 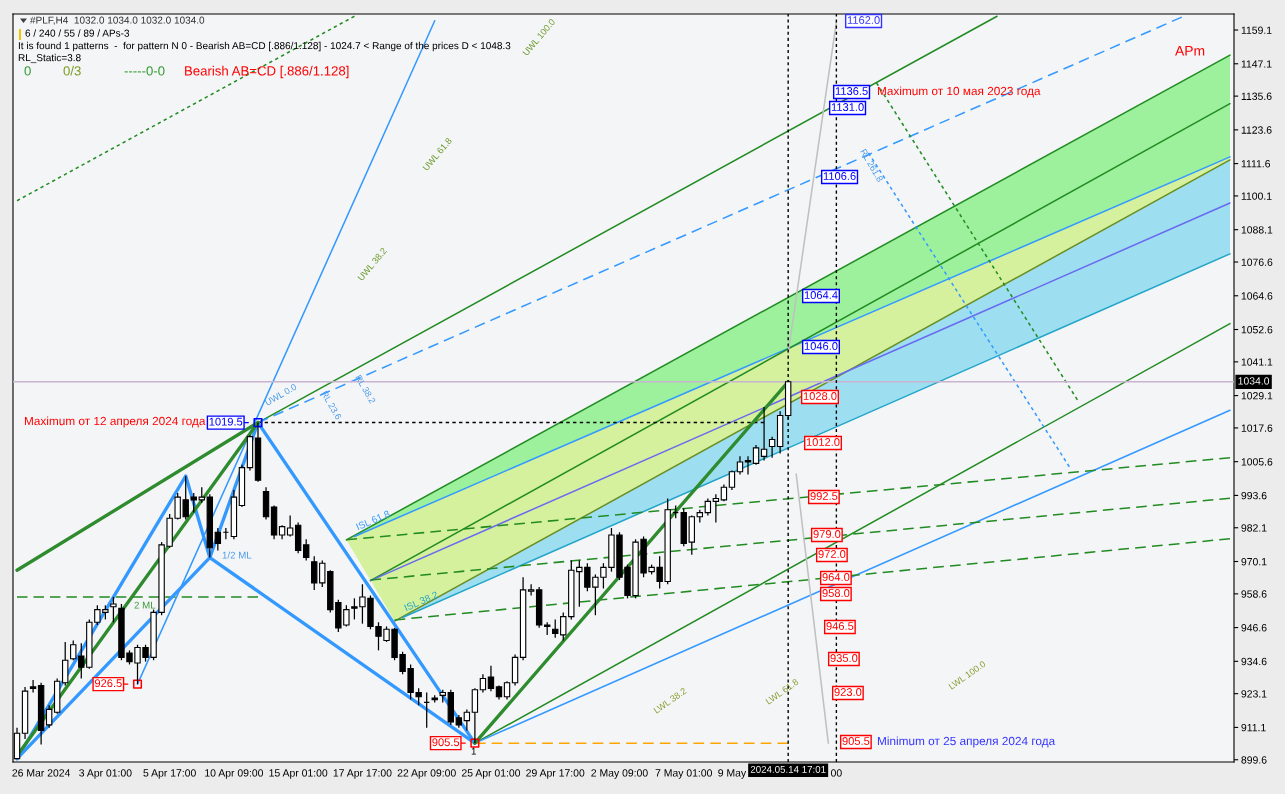 What do you see at coordinates (426, 774) in the screenshot?
I see `x-tick-label: 22 Apr 09:00` at bounding box center [426, 774].